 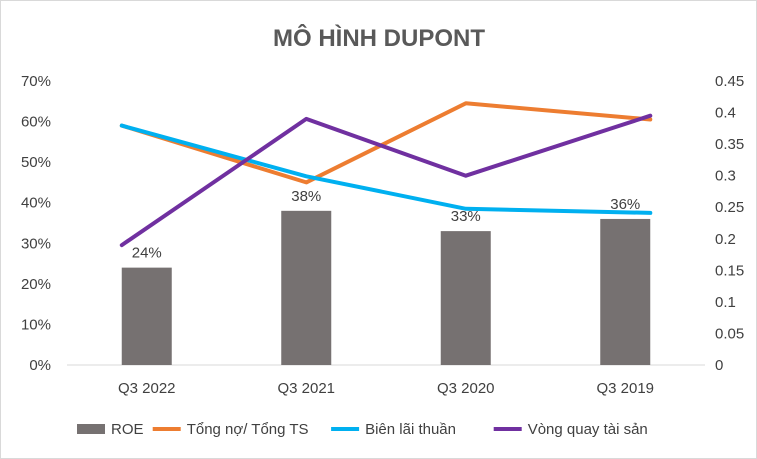 What do you see at coordinates (40, 365) in the screenshot?
I see `left-tick-label: 0%` at bounding box center [40, 365].